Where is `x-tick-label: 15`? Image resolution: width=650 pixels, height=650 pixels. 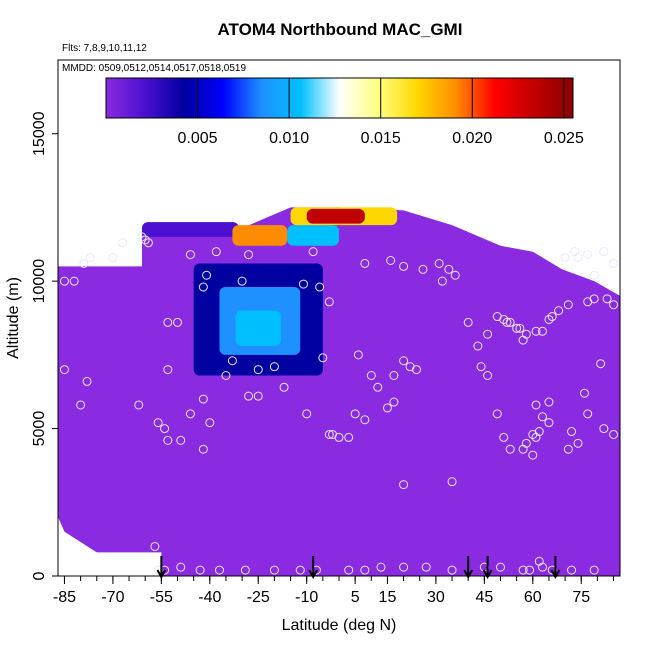
x-tick-label: 15 is located at coordinates (388, 597).